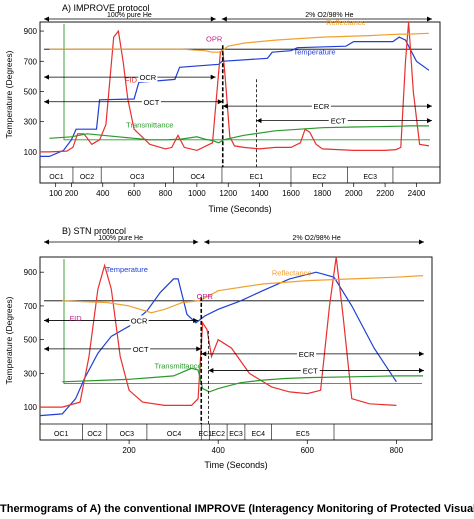  What do you see at coordinates (31, 340) in the screenshot?
I see `y-tick-label: 500` at bounding box center [31, 340].